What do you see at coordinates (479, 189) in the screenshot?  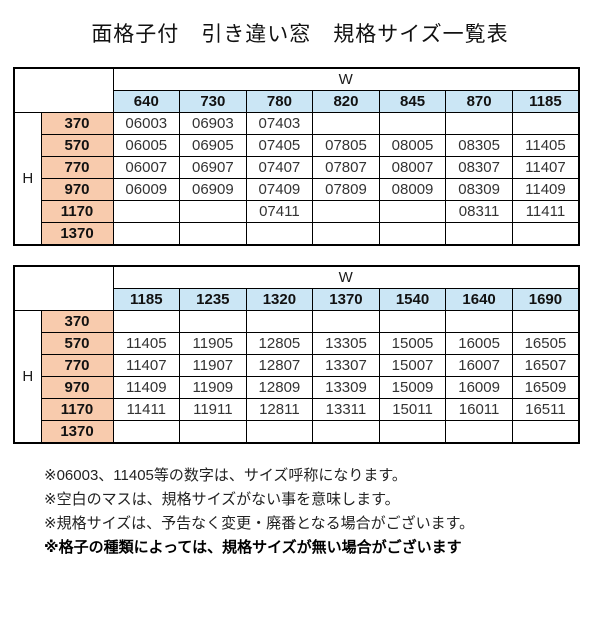 I see `size-code-cell: 08309` at bounding box center [479, 189].